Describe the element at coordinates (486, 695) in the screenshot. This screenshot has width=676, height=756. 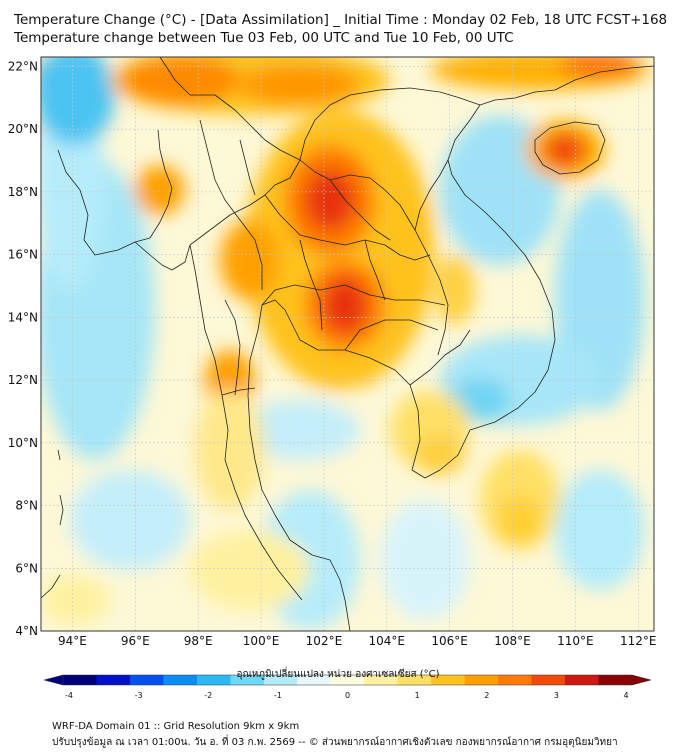
I see `colorbar-tick-label: 2` at that location.